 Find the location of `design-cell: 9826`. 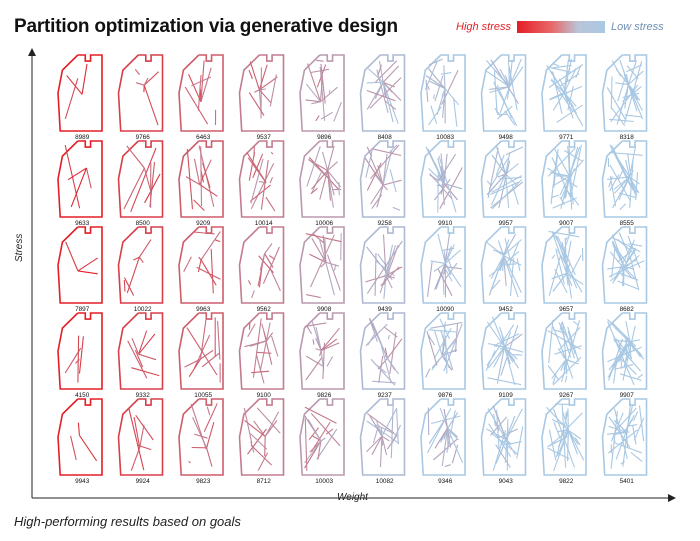

design-cell: 9826 is located at coordinates (322, 355).